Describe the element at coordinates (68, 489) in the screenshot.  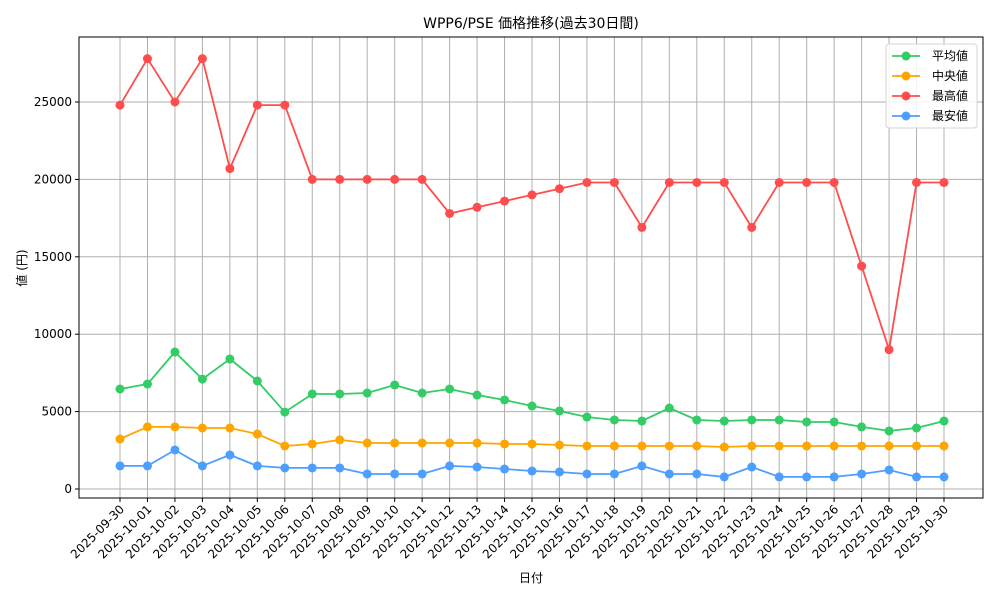
I see `y-tick-label: 0` at that location.